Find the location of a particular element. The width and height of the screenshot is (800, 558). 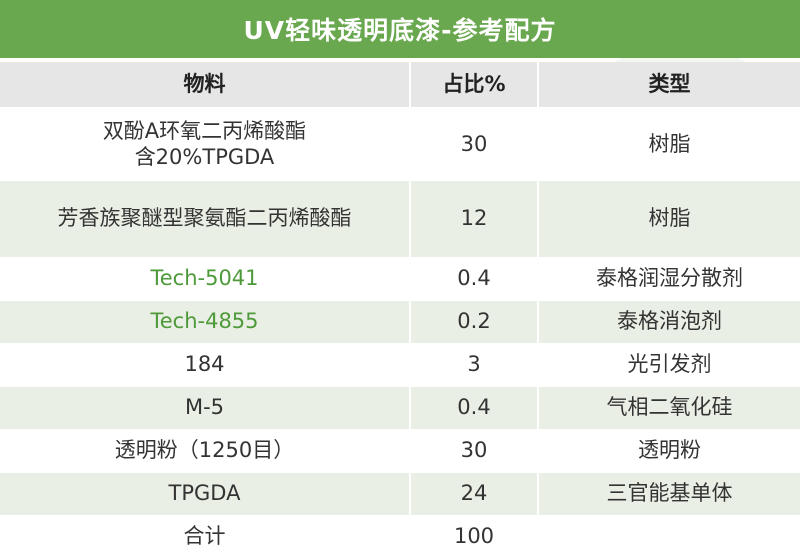

total-ratio-cell: 100 is located at coordinates (474, 536).